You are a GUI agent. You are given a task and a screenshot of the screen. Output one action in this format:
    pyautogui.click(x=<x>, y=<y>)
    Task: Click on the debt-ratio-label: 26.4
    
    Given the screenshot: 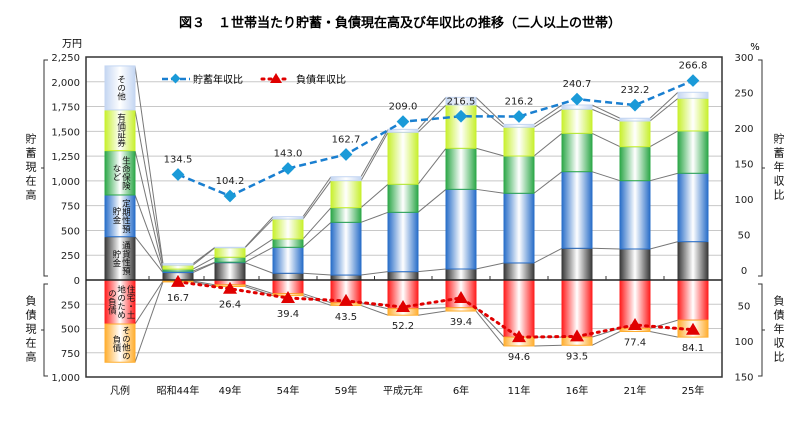 What is the action you would take?
    pyautogui.click(x=230, y=305)
    